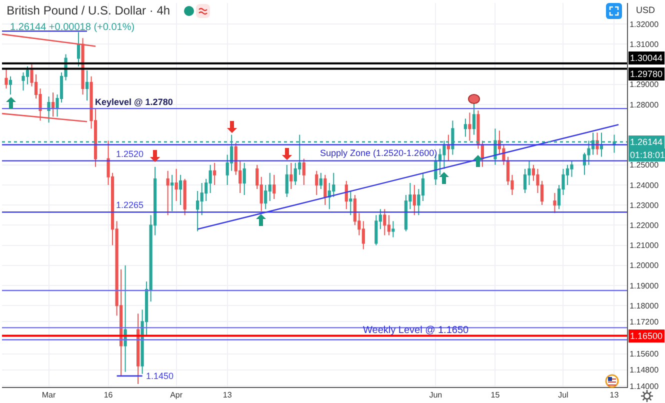  Describe the element at coordinates (563, 395) in the screenshot. I see `x-tick-label: Jul` at that location.